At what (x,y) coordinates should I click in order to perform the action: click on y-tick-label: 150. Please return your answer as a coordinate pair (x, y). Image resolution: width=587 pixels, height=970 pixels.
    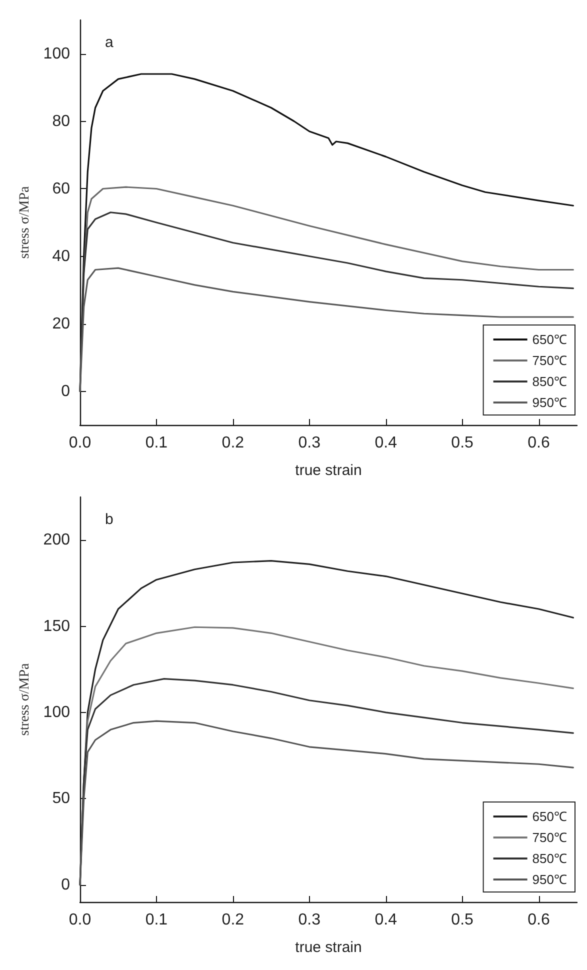
    Looking at the image, I should click on (56, 626).